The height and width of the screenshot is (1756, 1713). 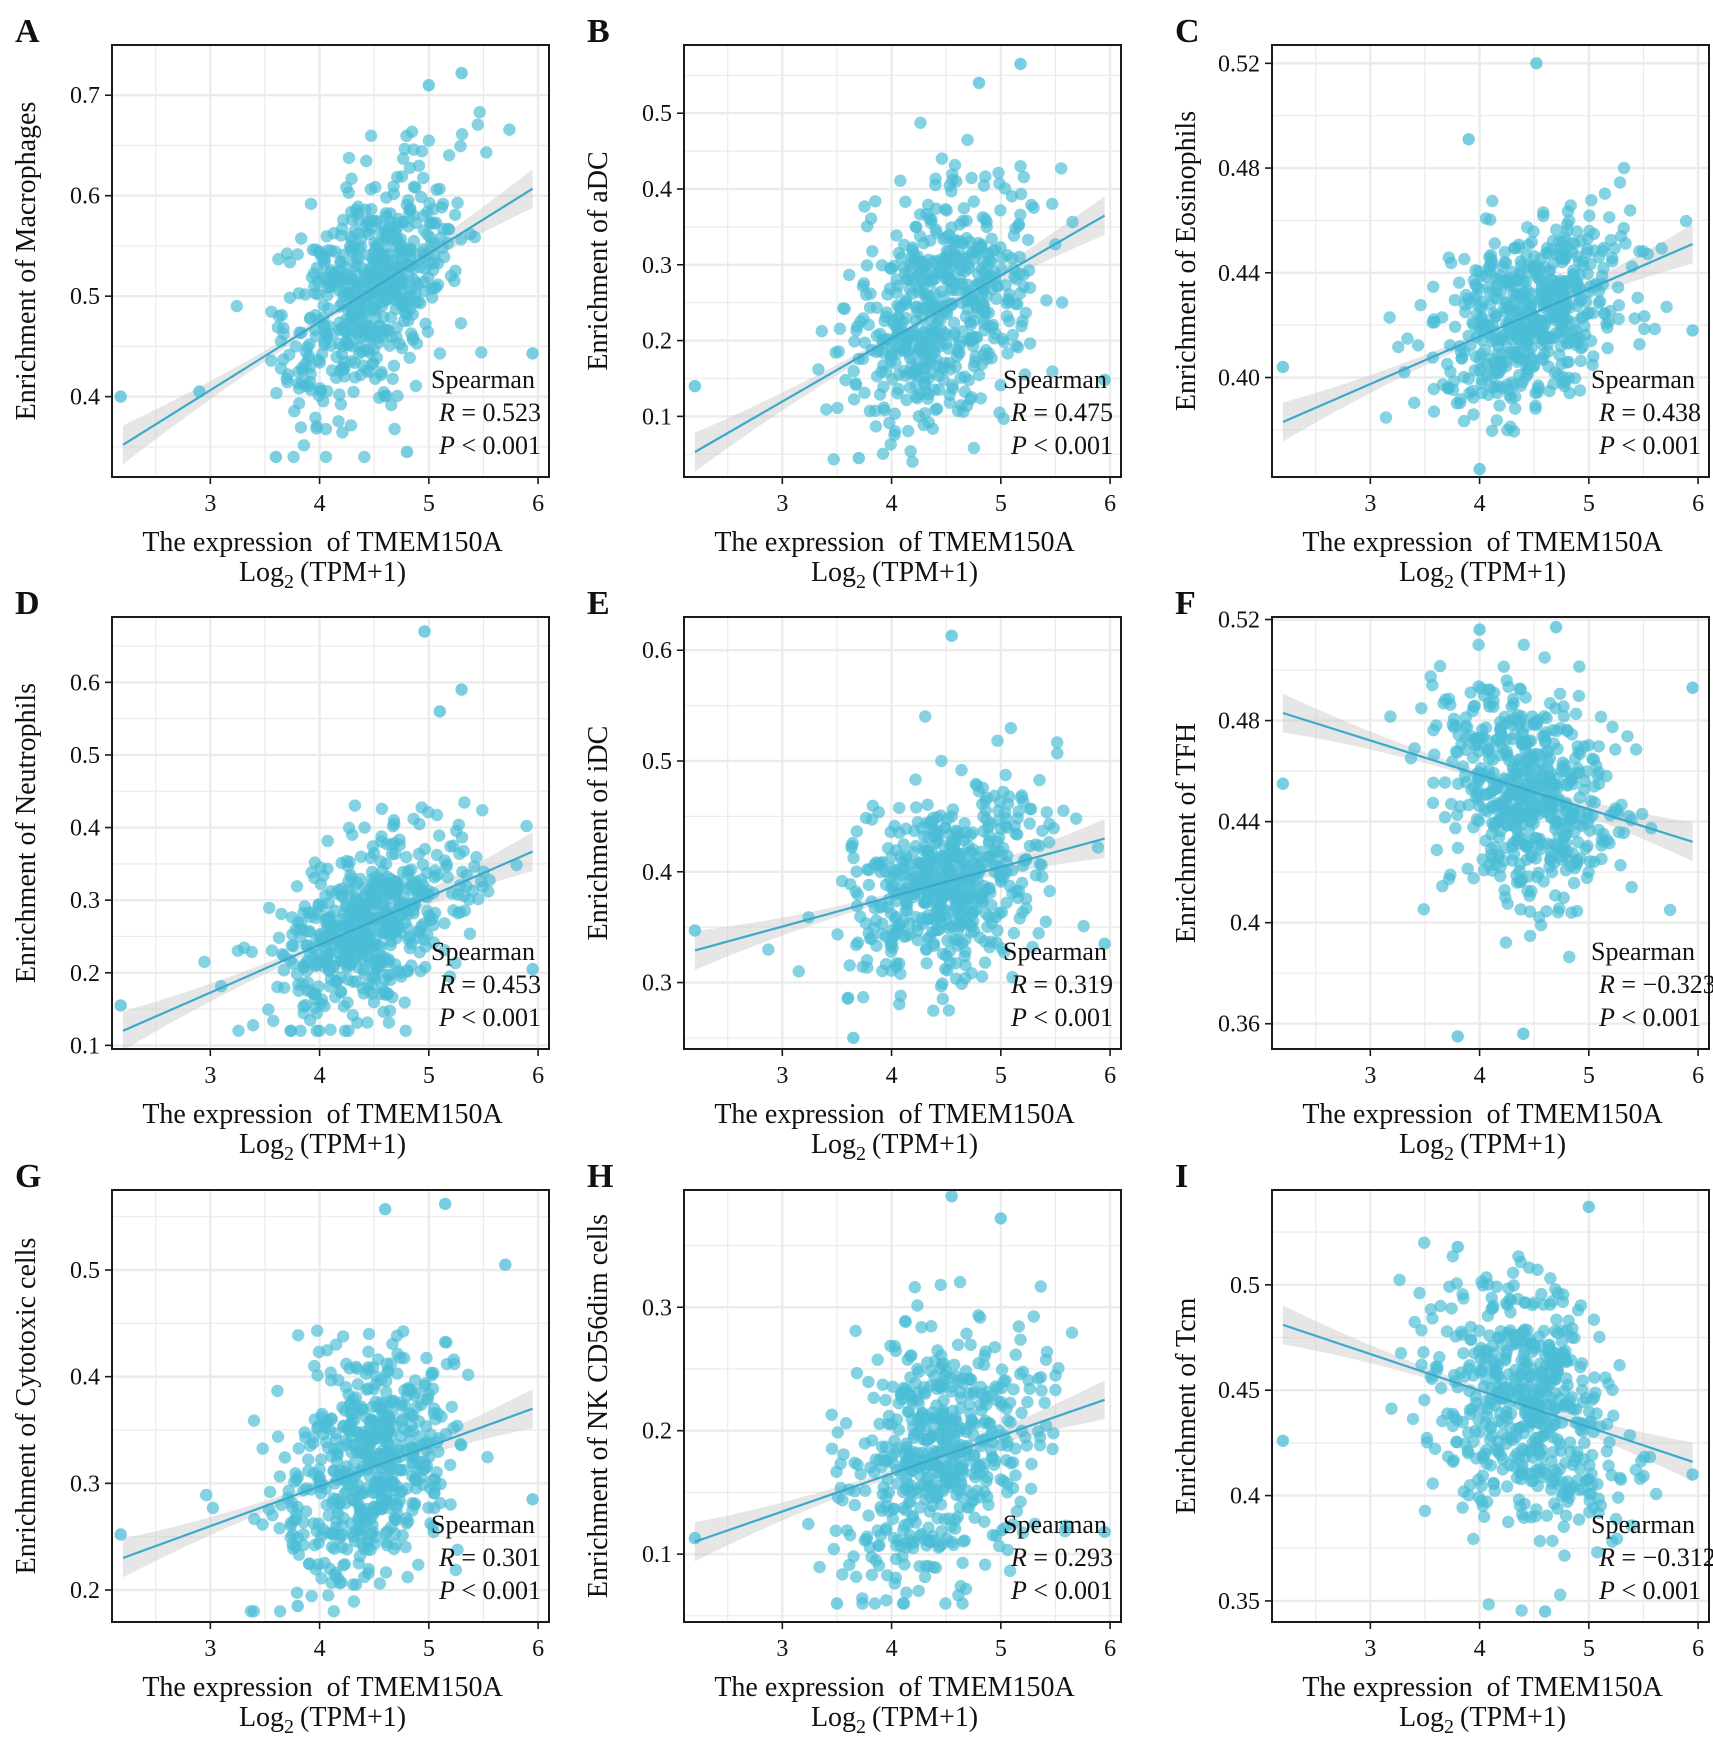 I want to click on x-tick-label: 6, so click(x=538, y=504).